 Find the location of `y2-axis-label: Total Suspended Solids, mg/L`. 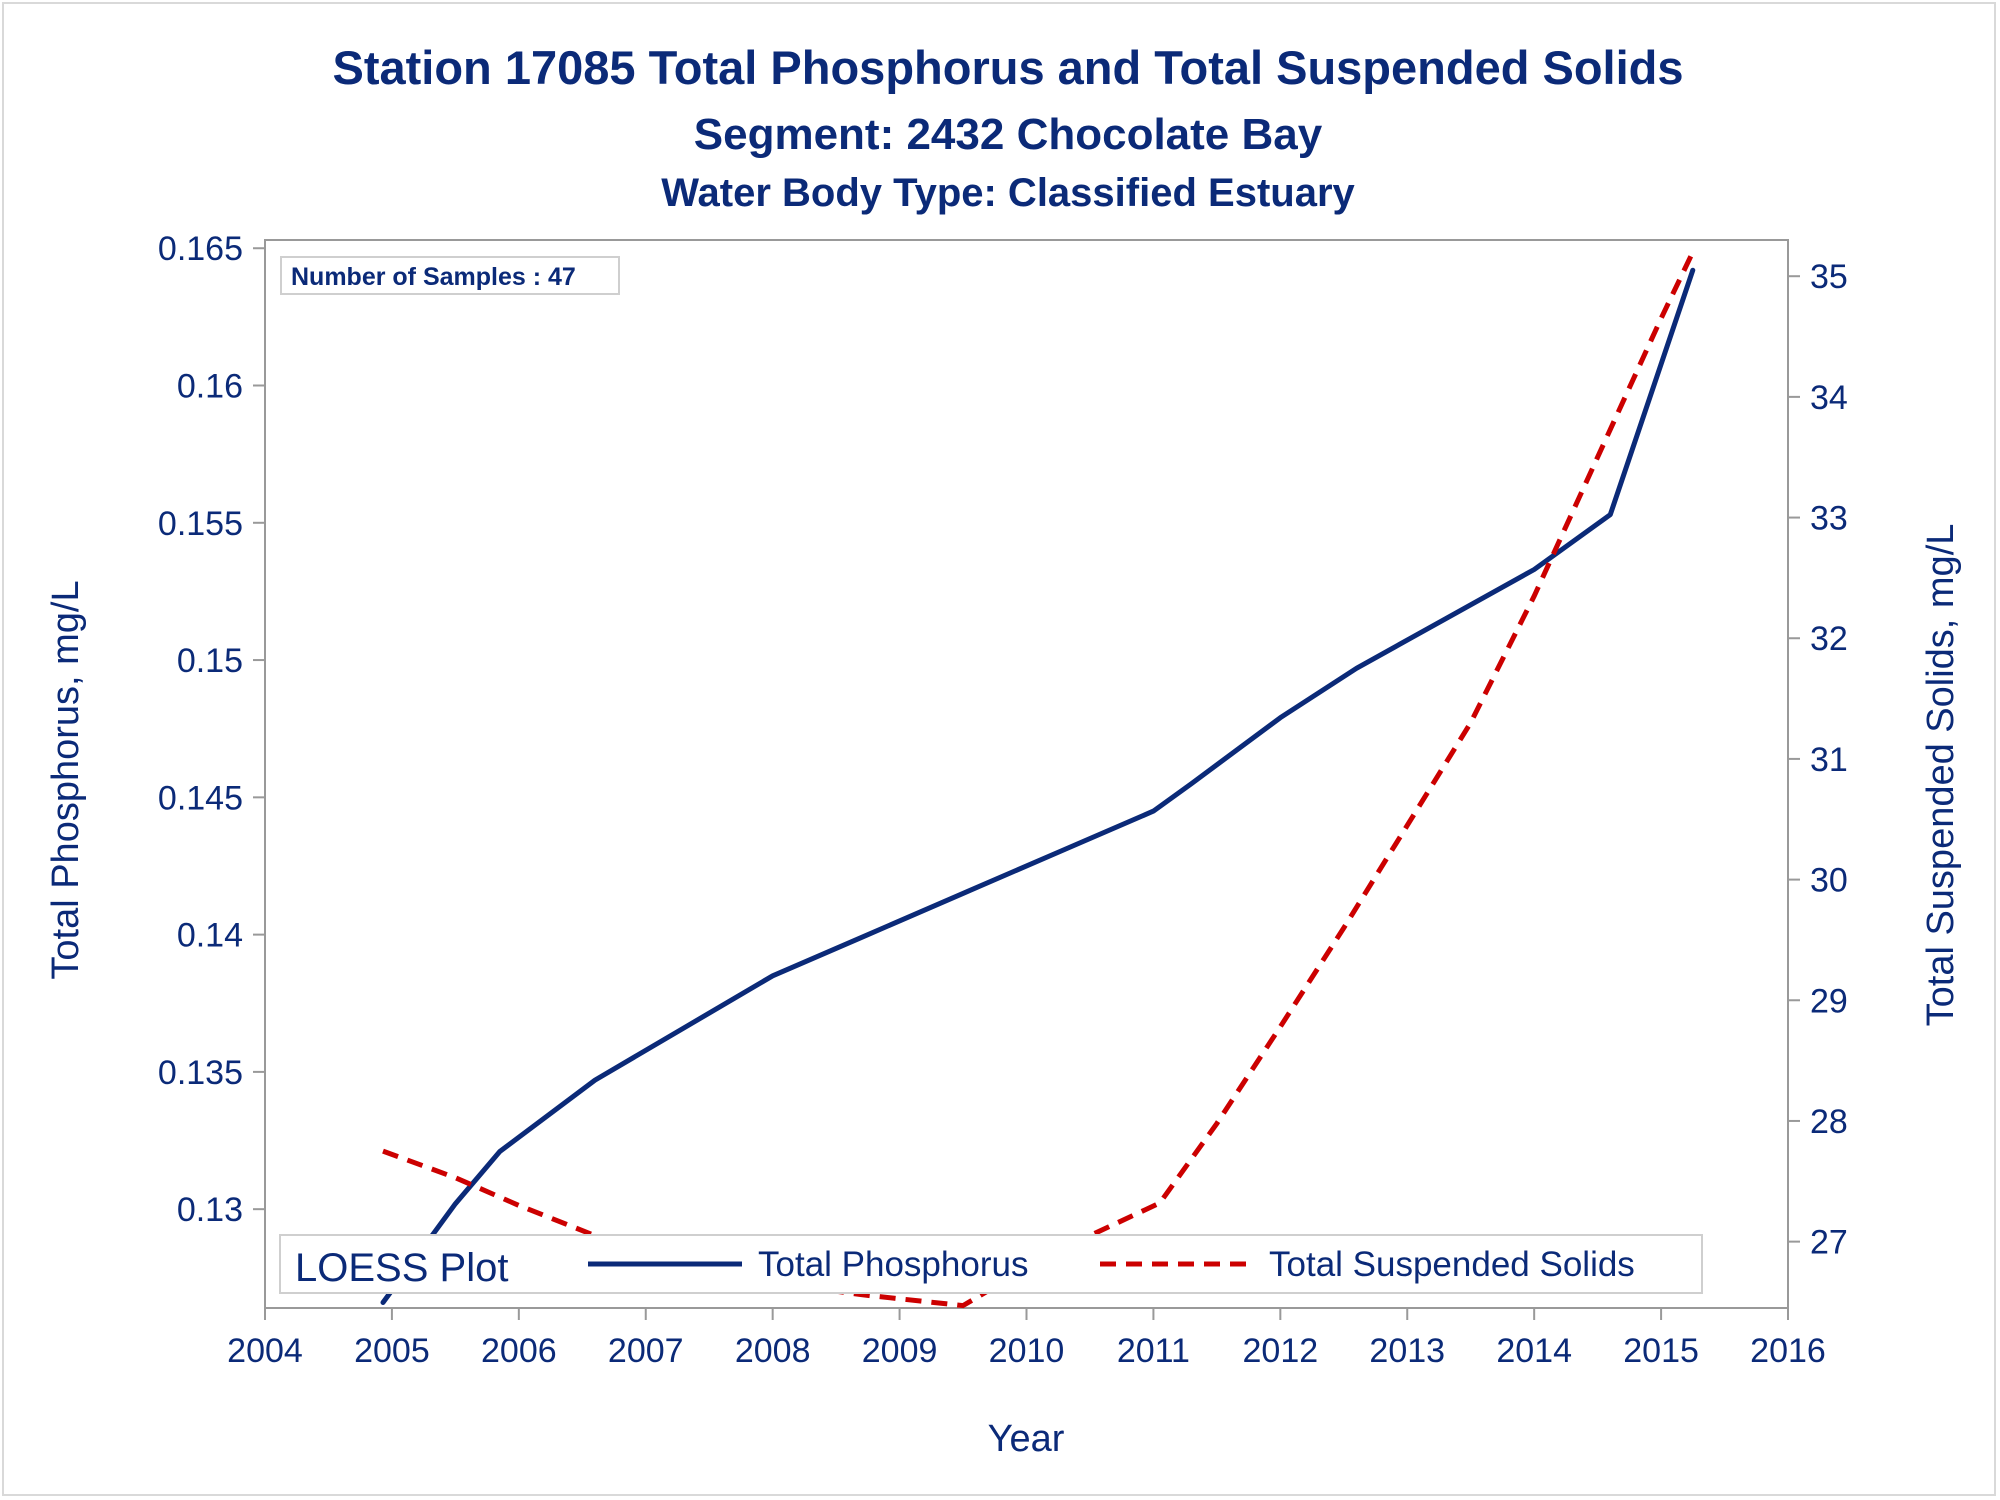

y2-axis-label: Total Suspended Solids, mg/L is located at coordinates (1941, 775).